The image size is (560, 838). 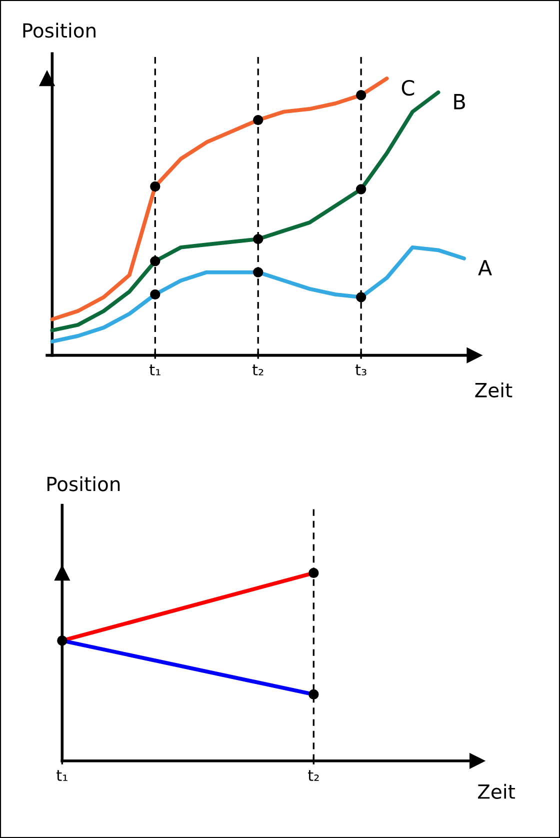 I want to click on series-label: C, so click(x=408, y=88).